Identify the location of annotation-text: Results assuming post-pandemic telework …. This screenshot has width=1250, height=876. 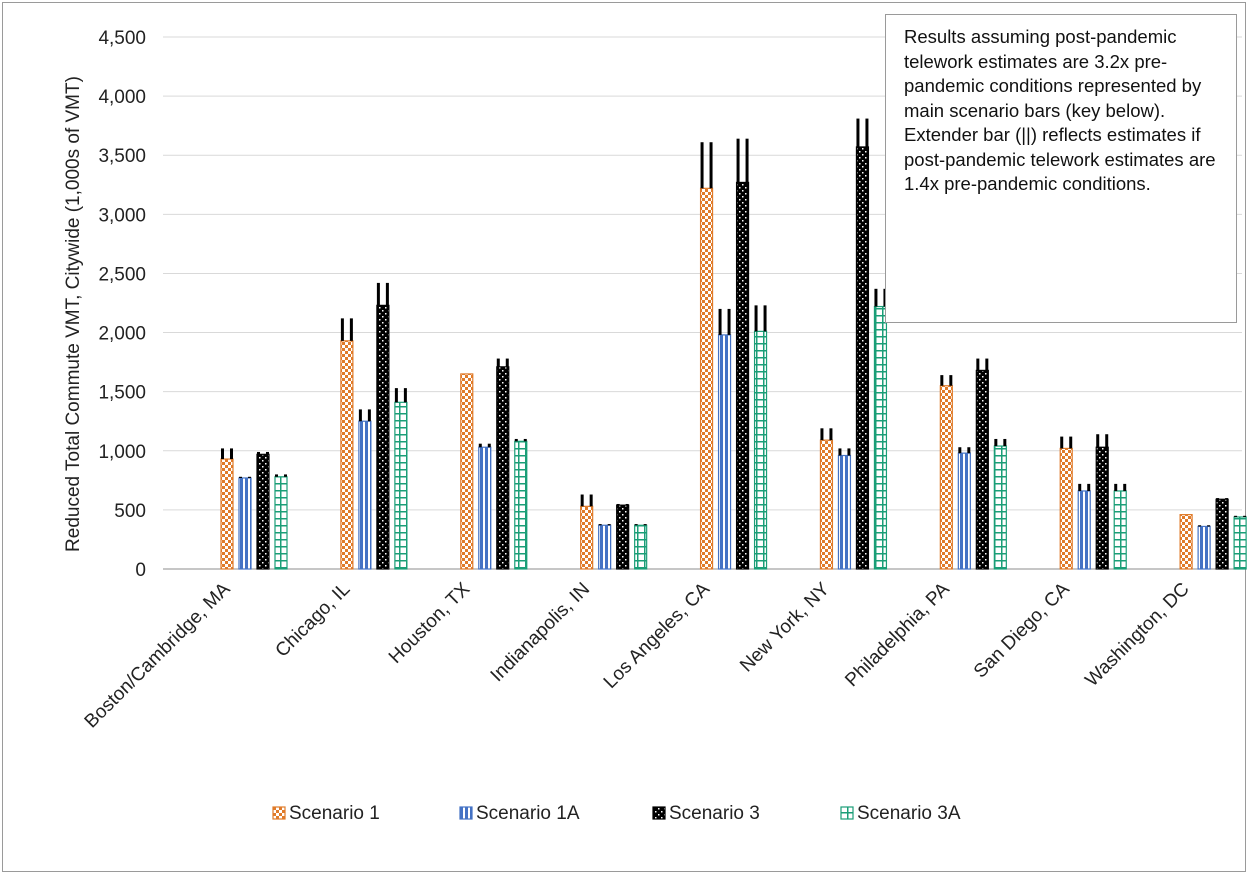
(1060, 110).